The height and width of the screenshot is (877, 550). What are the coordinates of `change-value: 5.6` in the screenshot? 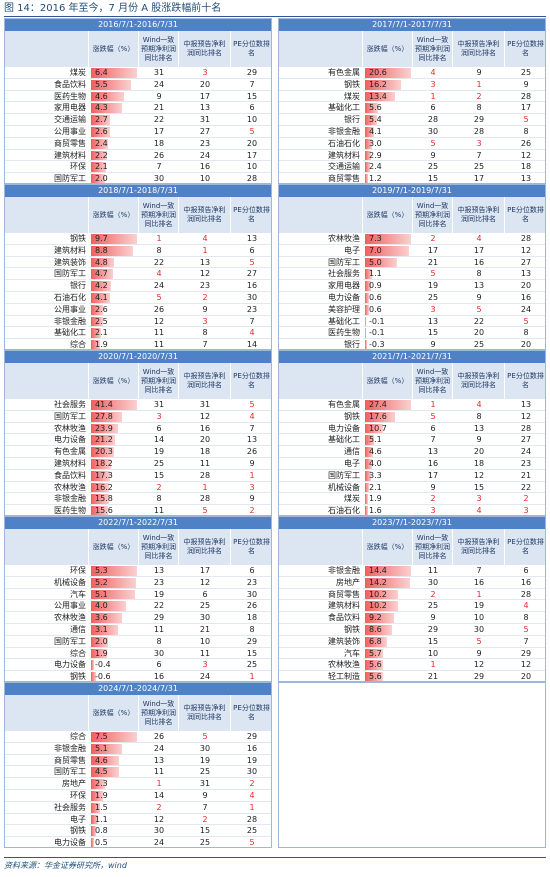 It's located at (375, 108).